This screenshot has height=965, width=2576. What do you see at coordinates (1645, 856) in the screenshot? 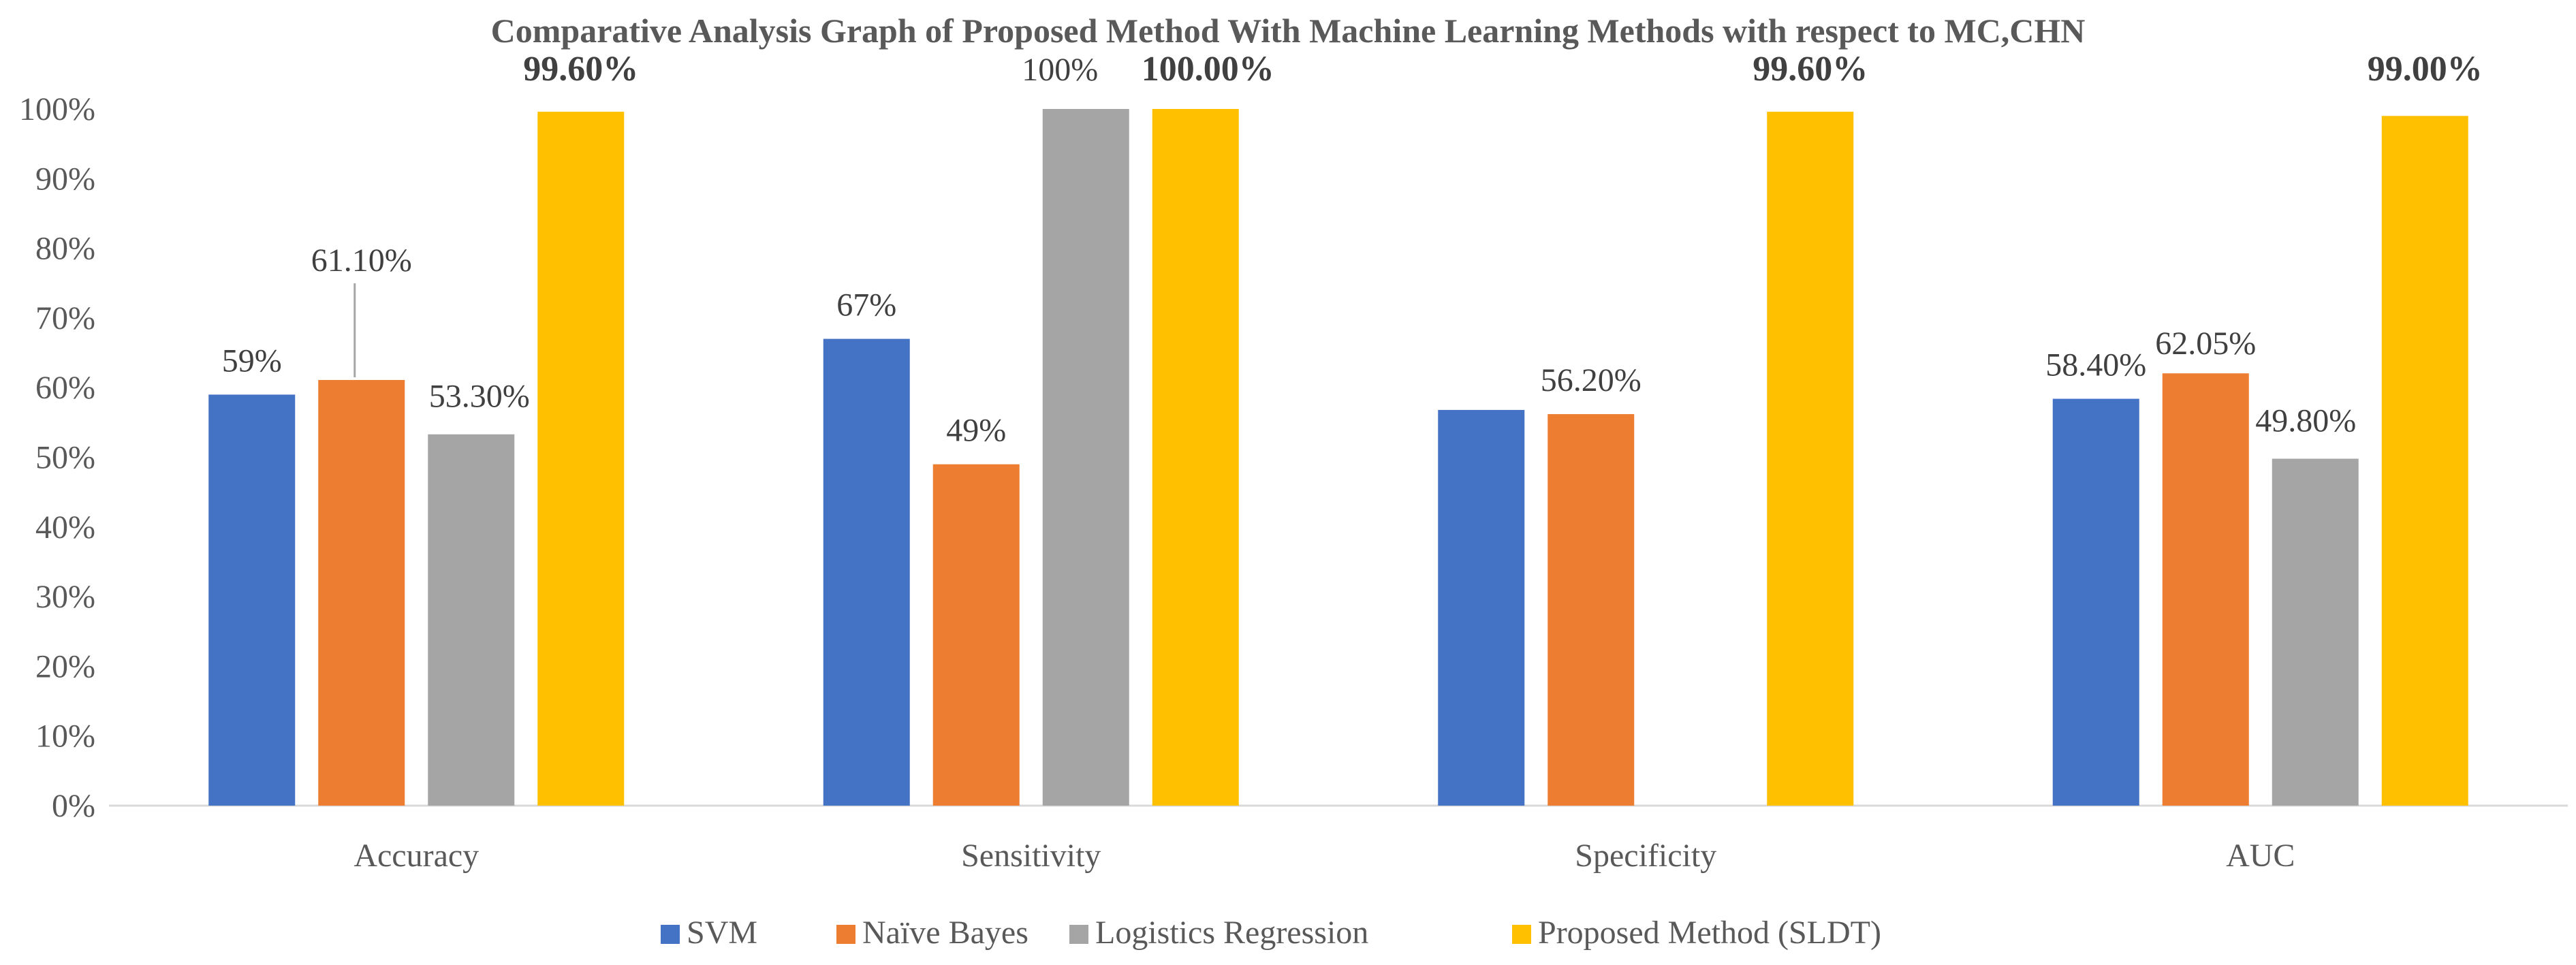
I see `x-category-label: Specificity` at bounding box center [1645, 856].